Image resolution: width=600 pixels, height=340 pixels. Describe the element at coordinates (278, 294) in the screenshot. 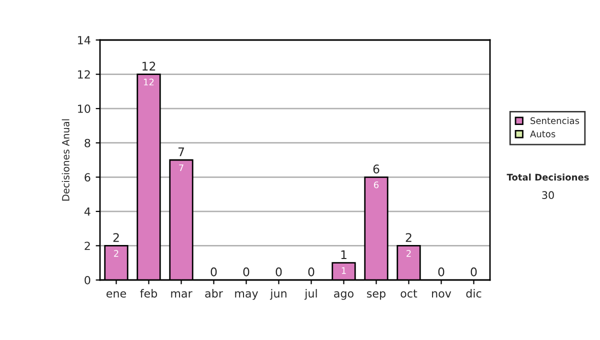

I see `x-tick-label: jun` at that location.